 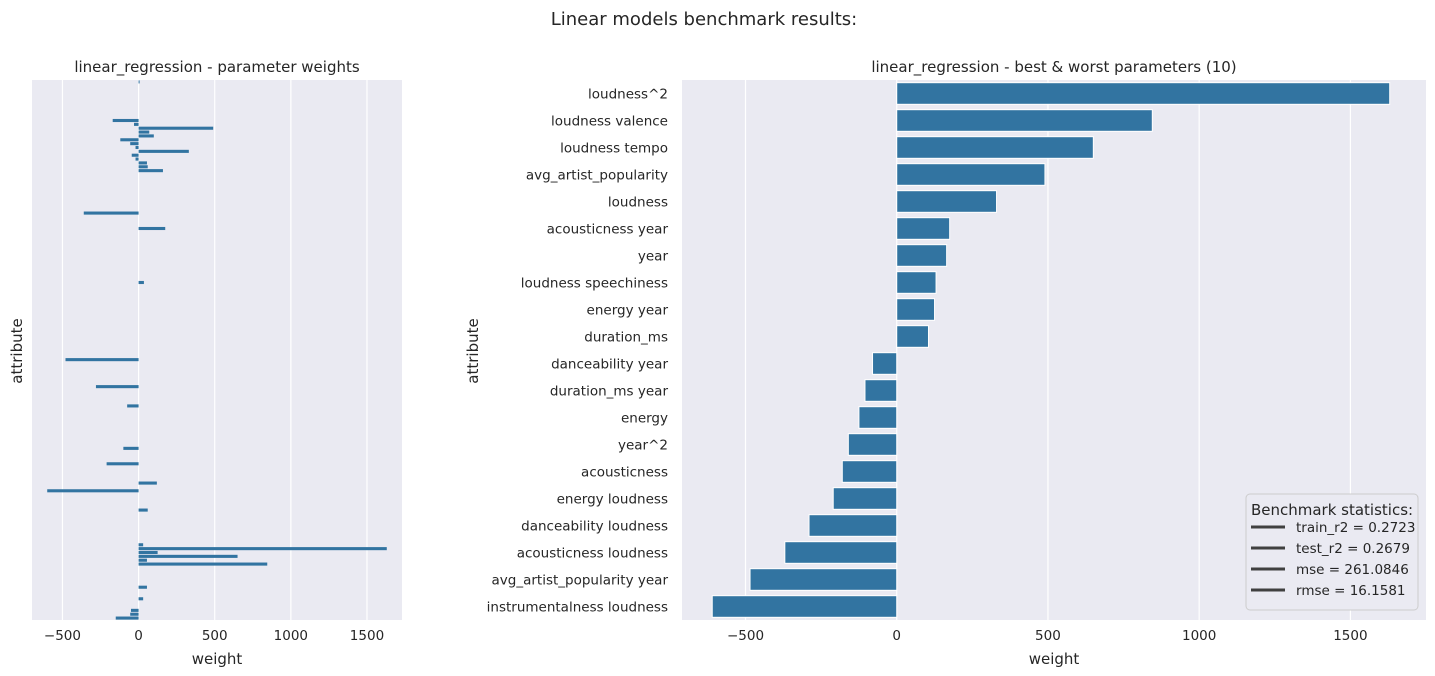 What do you see at coordinates (580, 581) in the screenshot?
I see `right-y-tick-label: avg_artist_popularity year` at bounding box center [580, 581].